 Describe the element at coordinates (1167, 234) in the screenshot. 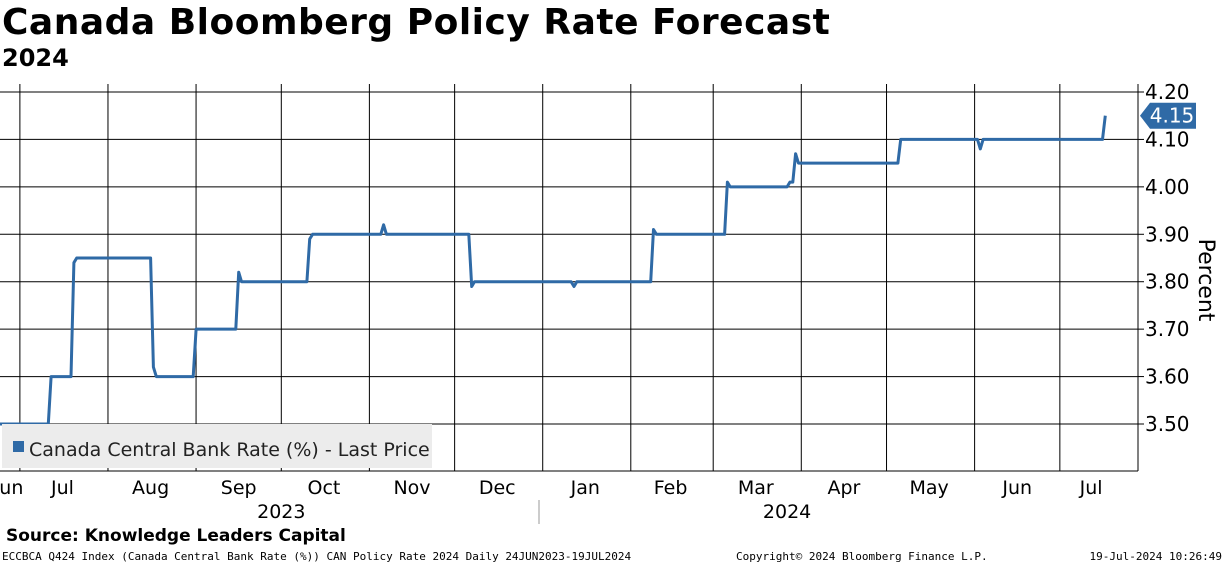

I see `y-tick-label: 3.90` at that location.